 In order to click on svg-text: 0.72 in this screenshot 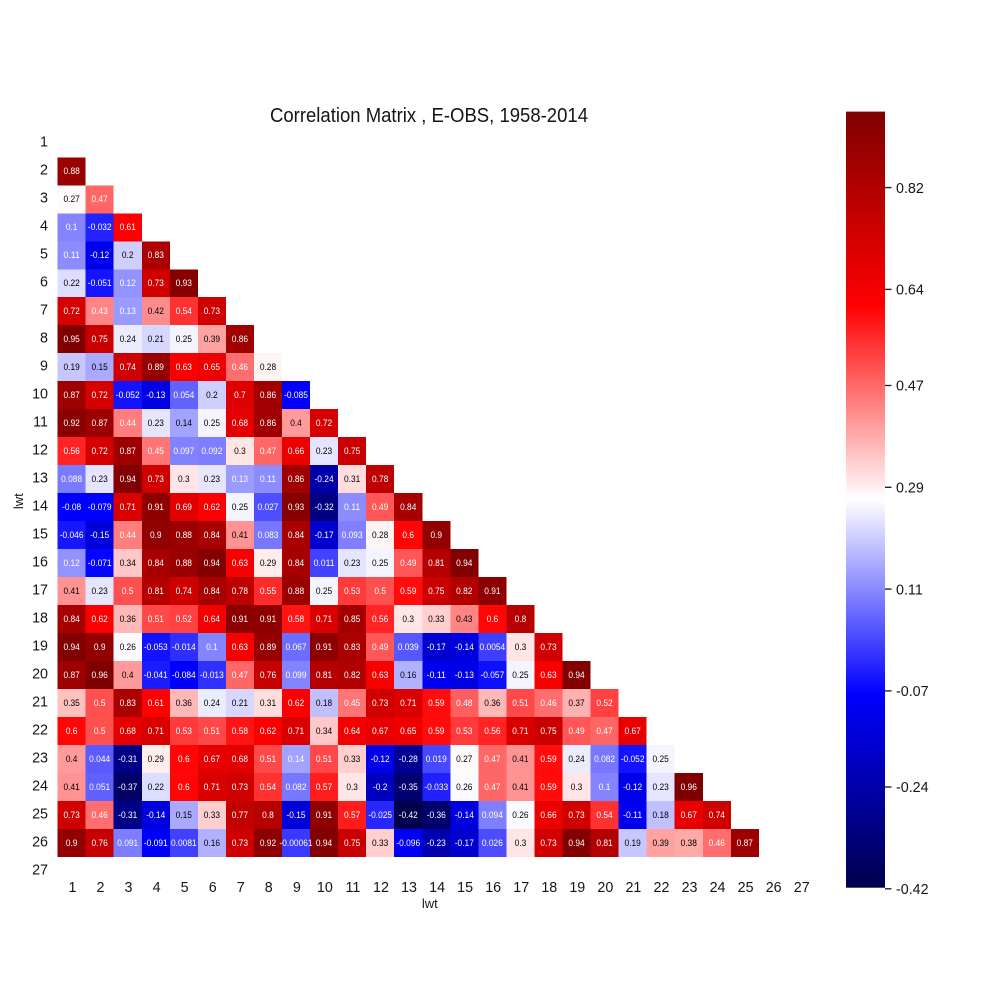, I will do `click(100, 451)`.